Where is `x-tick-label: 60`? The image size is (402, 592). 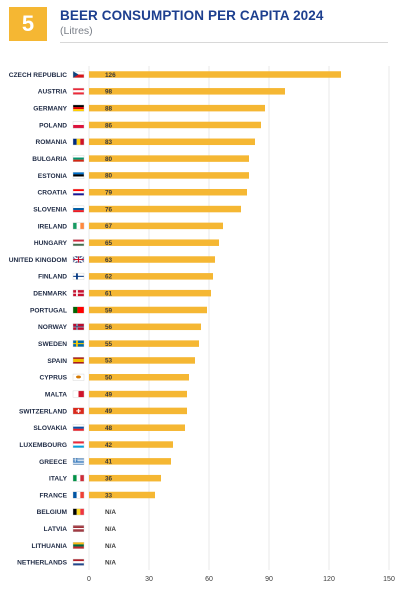
x-tick-label: 60 is located at coordinates (209, 579).